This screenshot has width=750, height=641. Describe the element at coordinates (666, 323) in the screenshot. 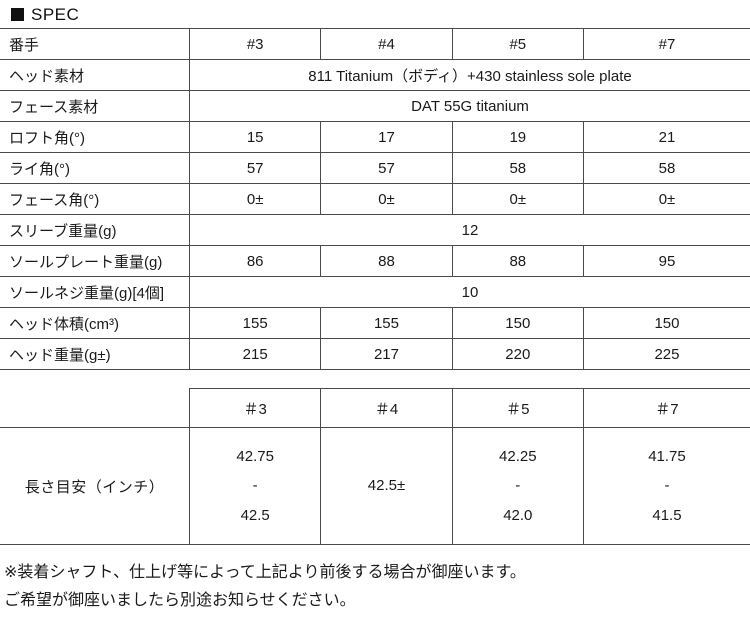

I see `cell-head-volume-7: 150` at that location.